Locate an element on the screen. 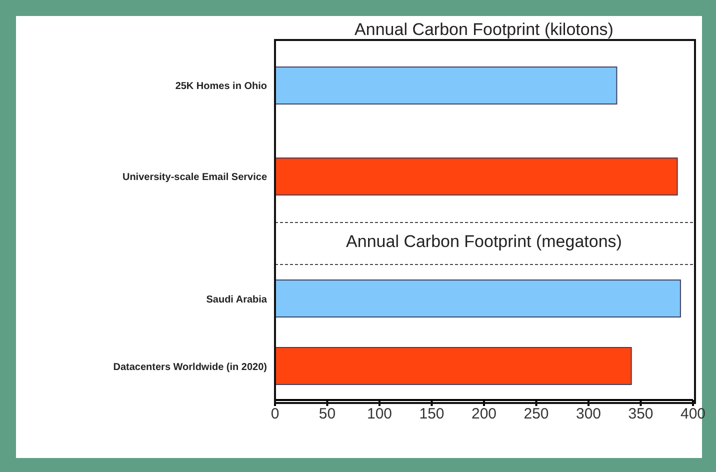 Image resolution: width=716 pixels, height=472 pixels. x-tick-label: 100 is located at coordinates (379, 414).